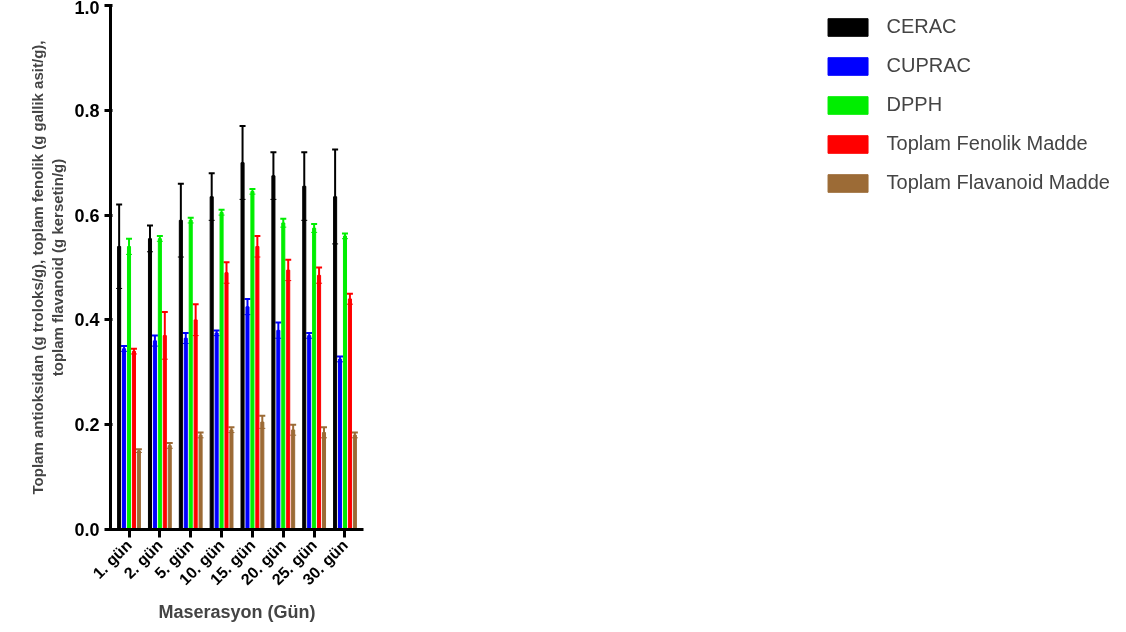 The height and width of the screenshot is (632, 1126). What do you see at coordinates (87, 215) in the screenshot?
I see `y-tick-label: 0.6` at bounding box center [87, 215].